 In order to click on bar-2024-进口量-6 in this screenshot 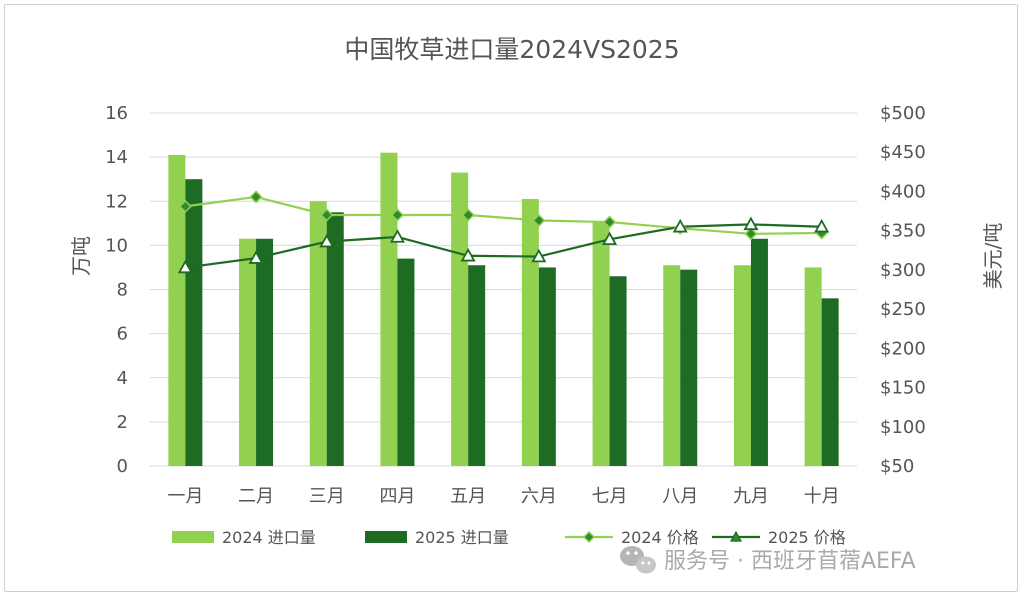, I will do `click(530, 332)`.